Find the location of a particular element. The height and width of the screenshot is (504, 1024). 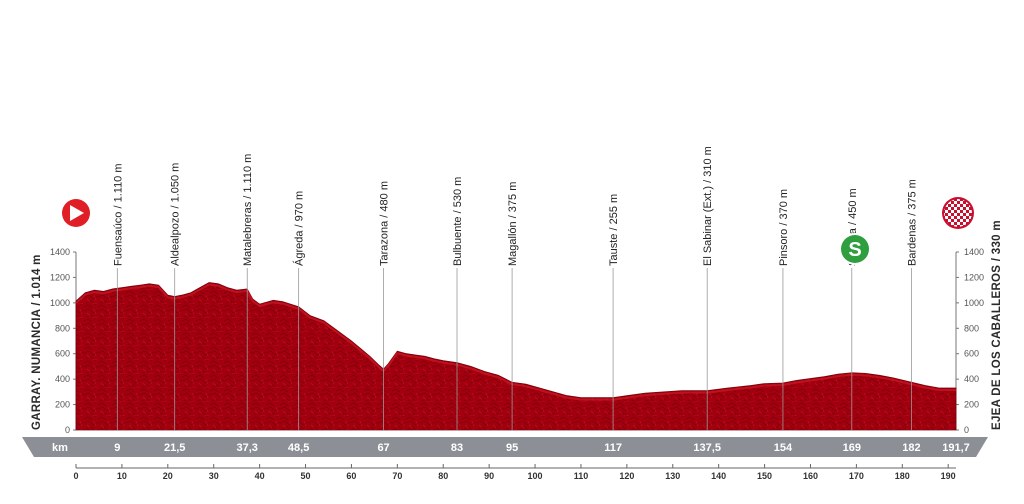

x-tick-label: 50 is located at coordinates (306, 476).